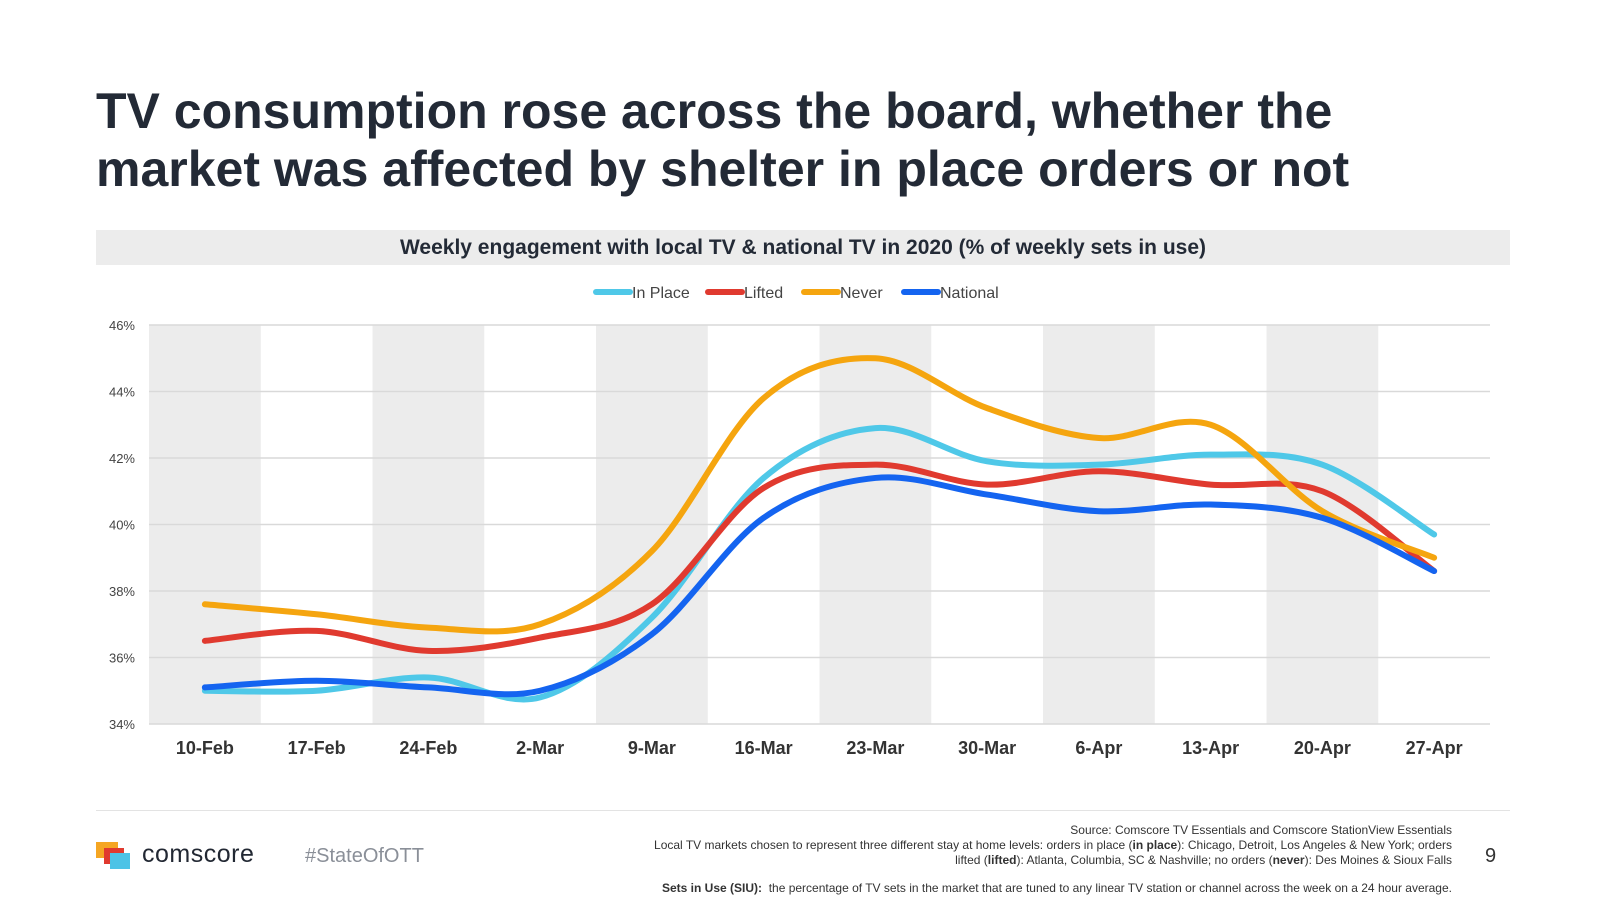 The image size is (1600, 900). I want to click on legend-label: Lifted, so click(763, 293).